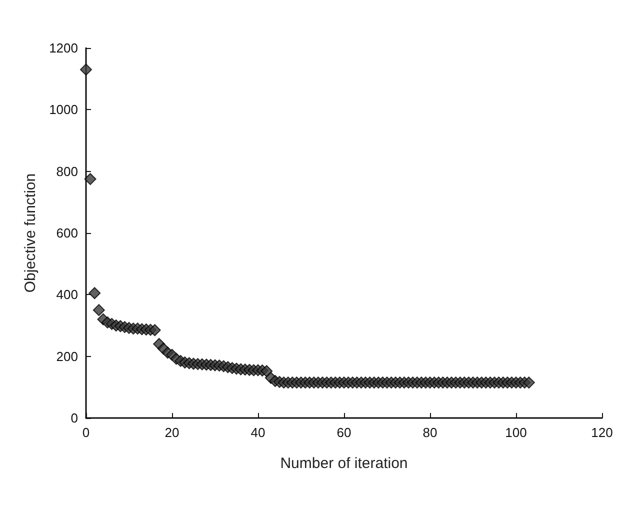 The width and height of the screenshot is (640, 506). What do you see at coordinates (63, 110) in the screenshot?
I see `y-tick-label: 1000` at bounding box center [63, 110].